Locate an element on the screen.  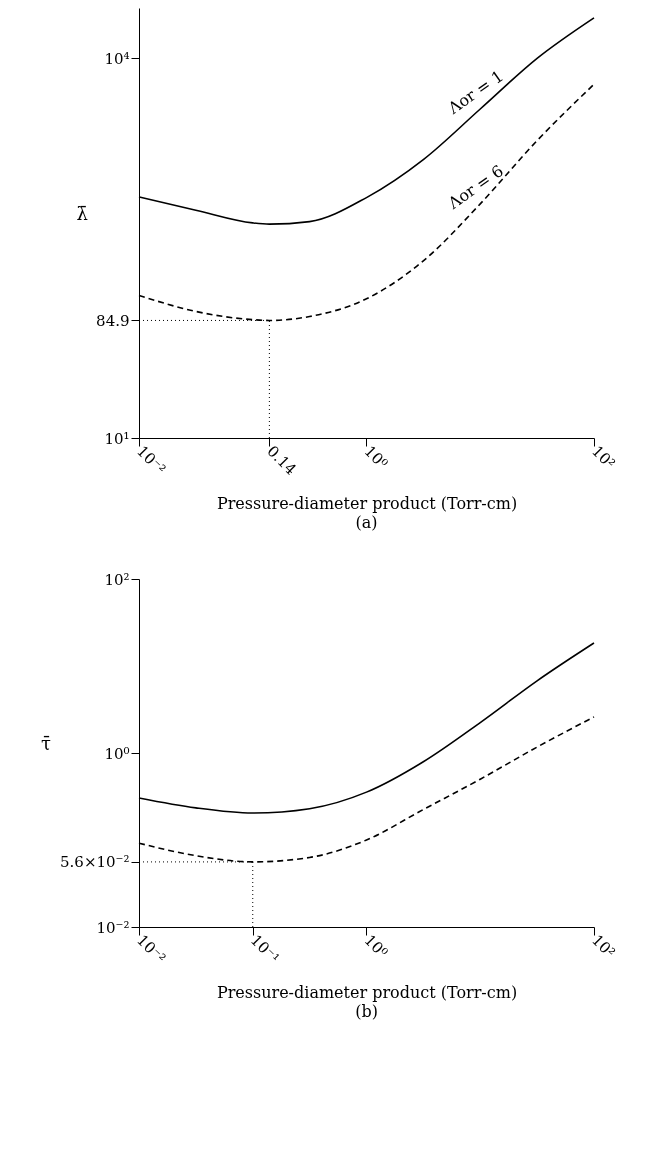
y-tick-label: 10⁰ is located at coordinates (117, 753).